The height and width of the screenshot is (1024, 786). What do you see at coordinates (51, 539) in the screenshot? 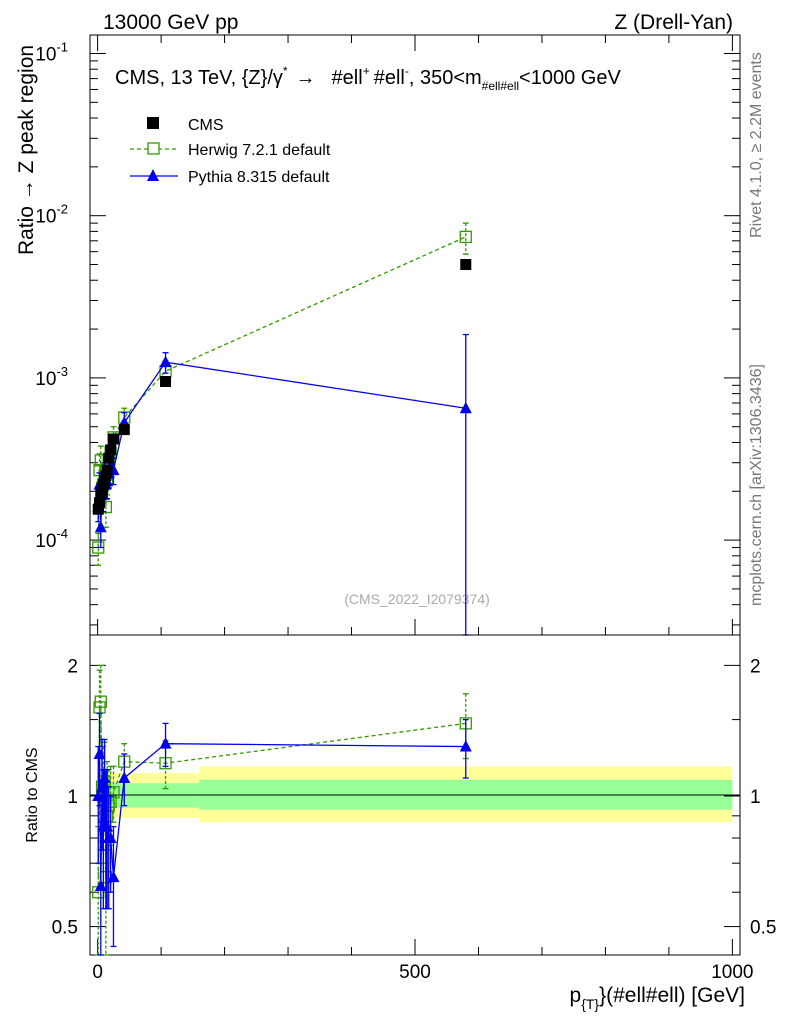
I see `main-ytick-label: 10⁻⁴` at bounding box center [51, 539].